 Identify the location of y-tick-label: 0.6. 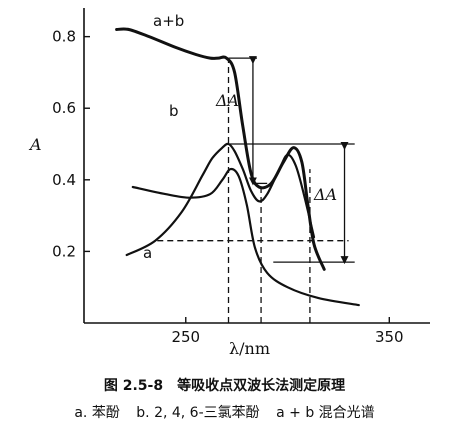
(64, 108).